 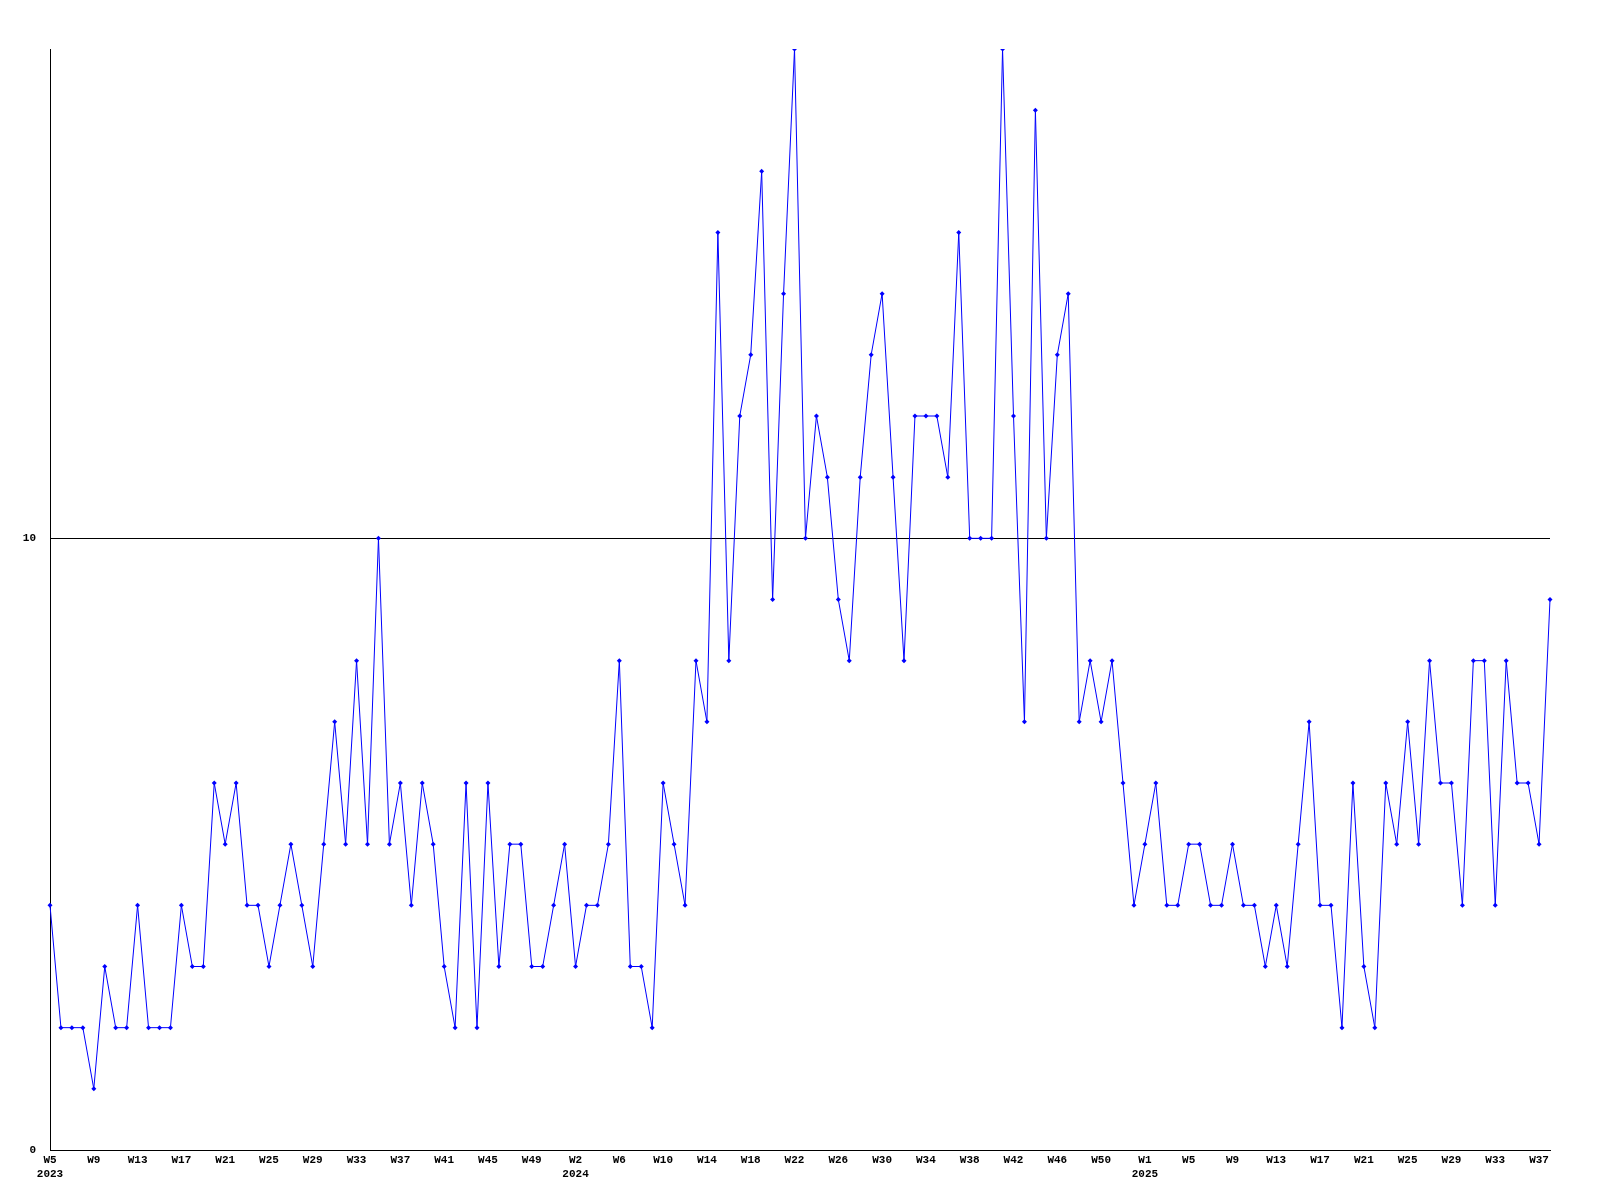 I want to click on x-tick-label: W14, so click(x=707, y=1160).